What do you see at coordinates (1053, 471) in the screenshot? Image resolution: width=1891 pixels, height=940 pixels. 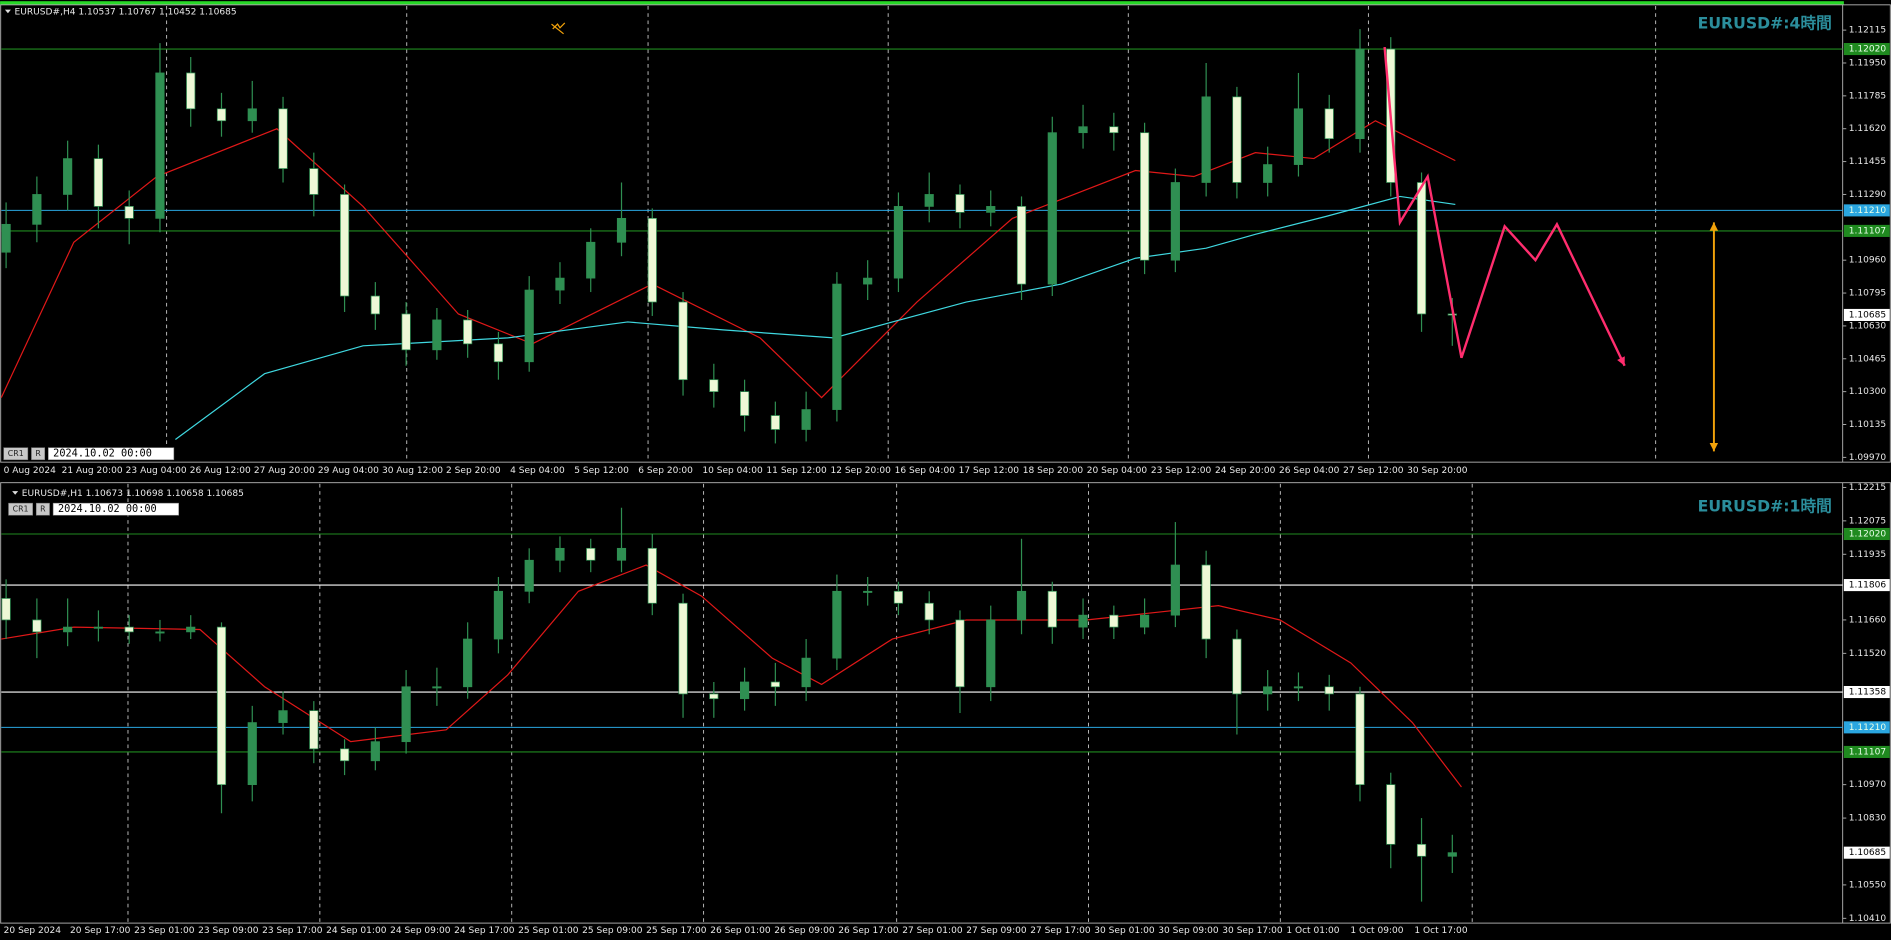 I see `x-tick-label: 18 Sep 20:00` at bounding box center [1053, 471].